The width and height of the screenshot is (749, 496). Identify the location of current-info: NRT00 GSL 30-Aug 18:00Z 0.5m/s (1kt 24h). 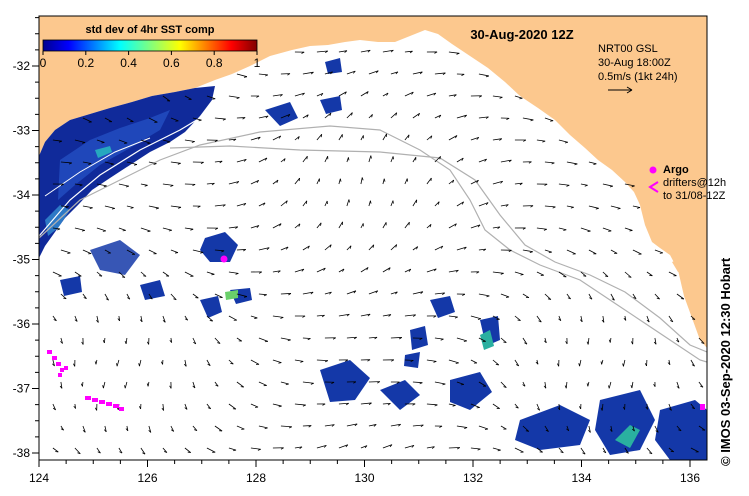
(637, 68).